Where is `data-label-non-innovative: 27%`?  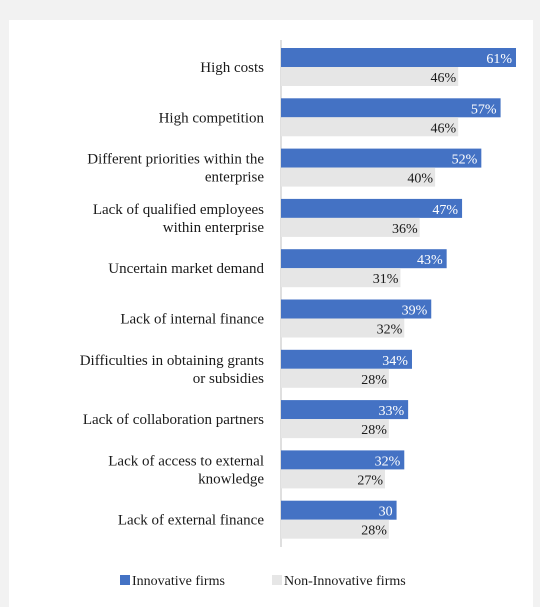
data-label-non-innovative: 27% is located at coordinates (370, 480).